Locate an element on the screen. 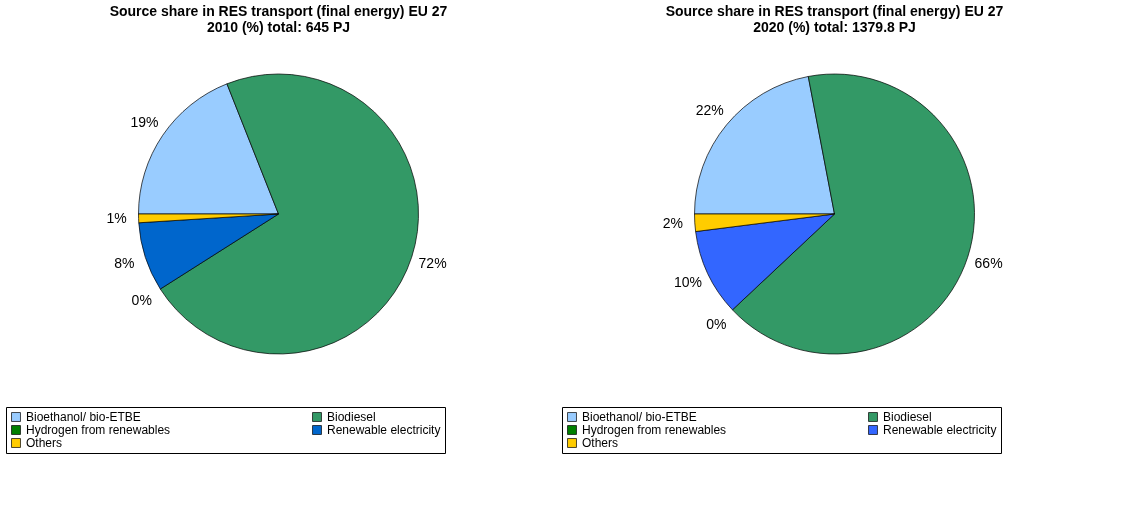  data-label: 1% is located at coordinates (116, 218).